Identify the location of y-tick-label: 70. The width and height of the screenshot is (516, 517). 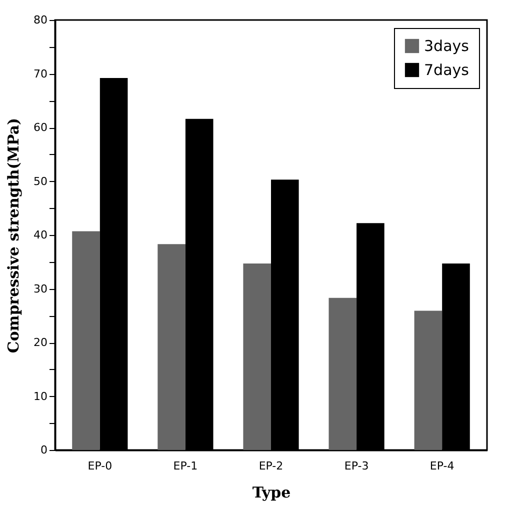
(41, 73).